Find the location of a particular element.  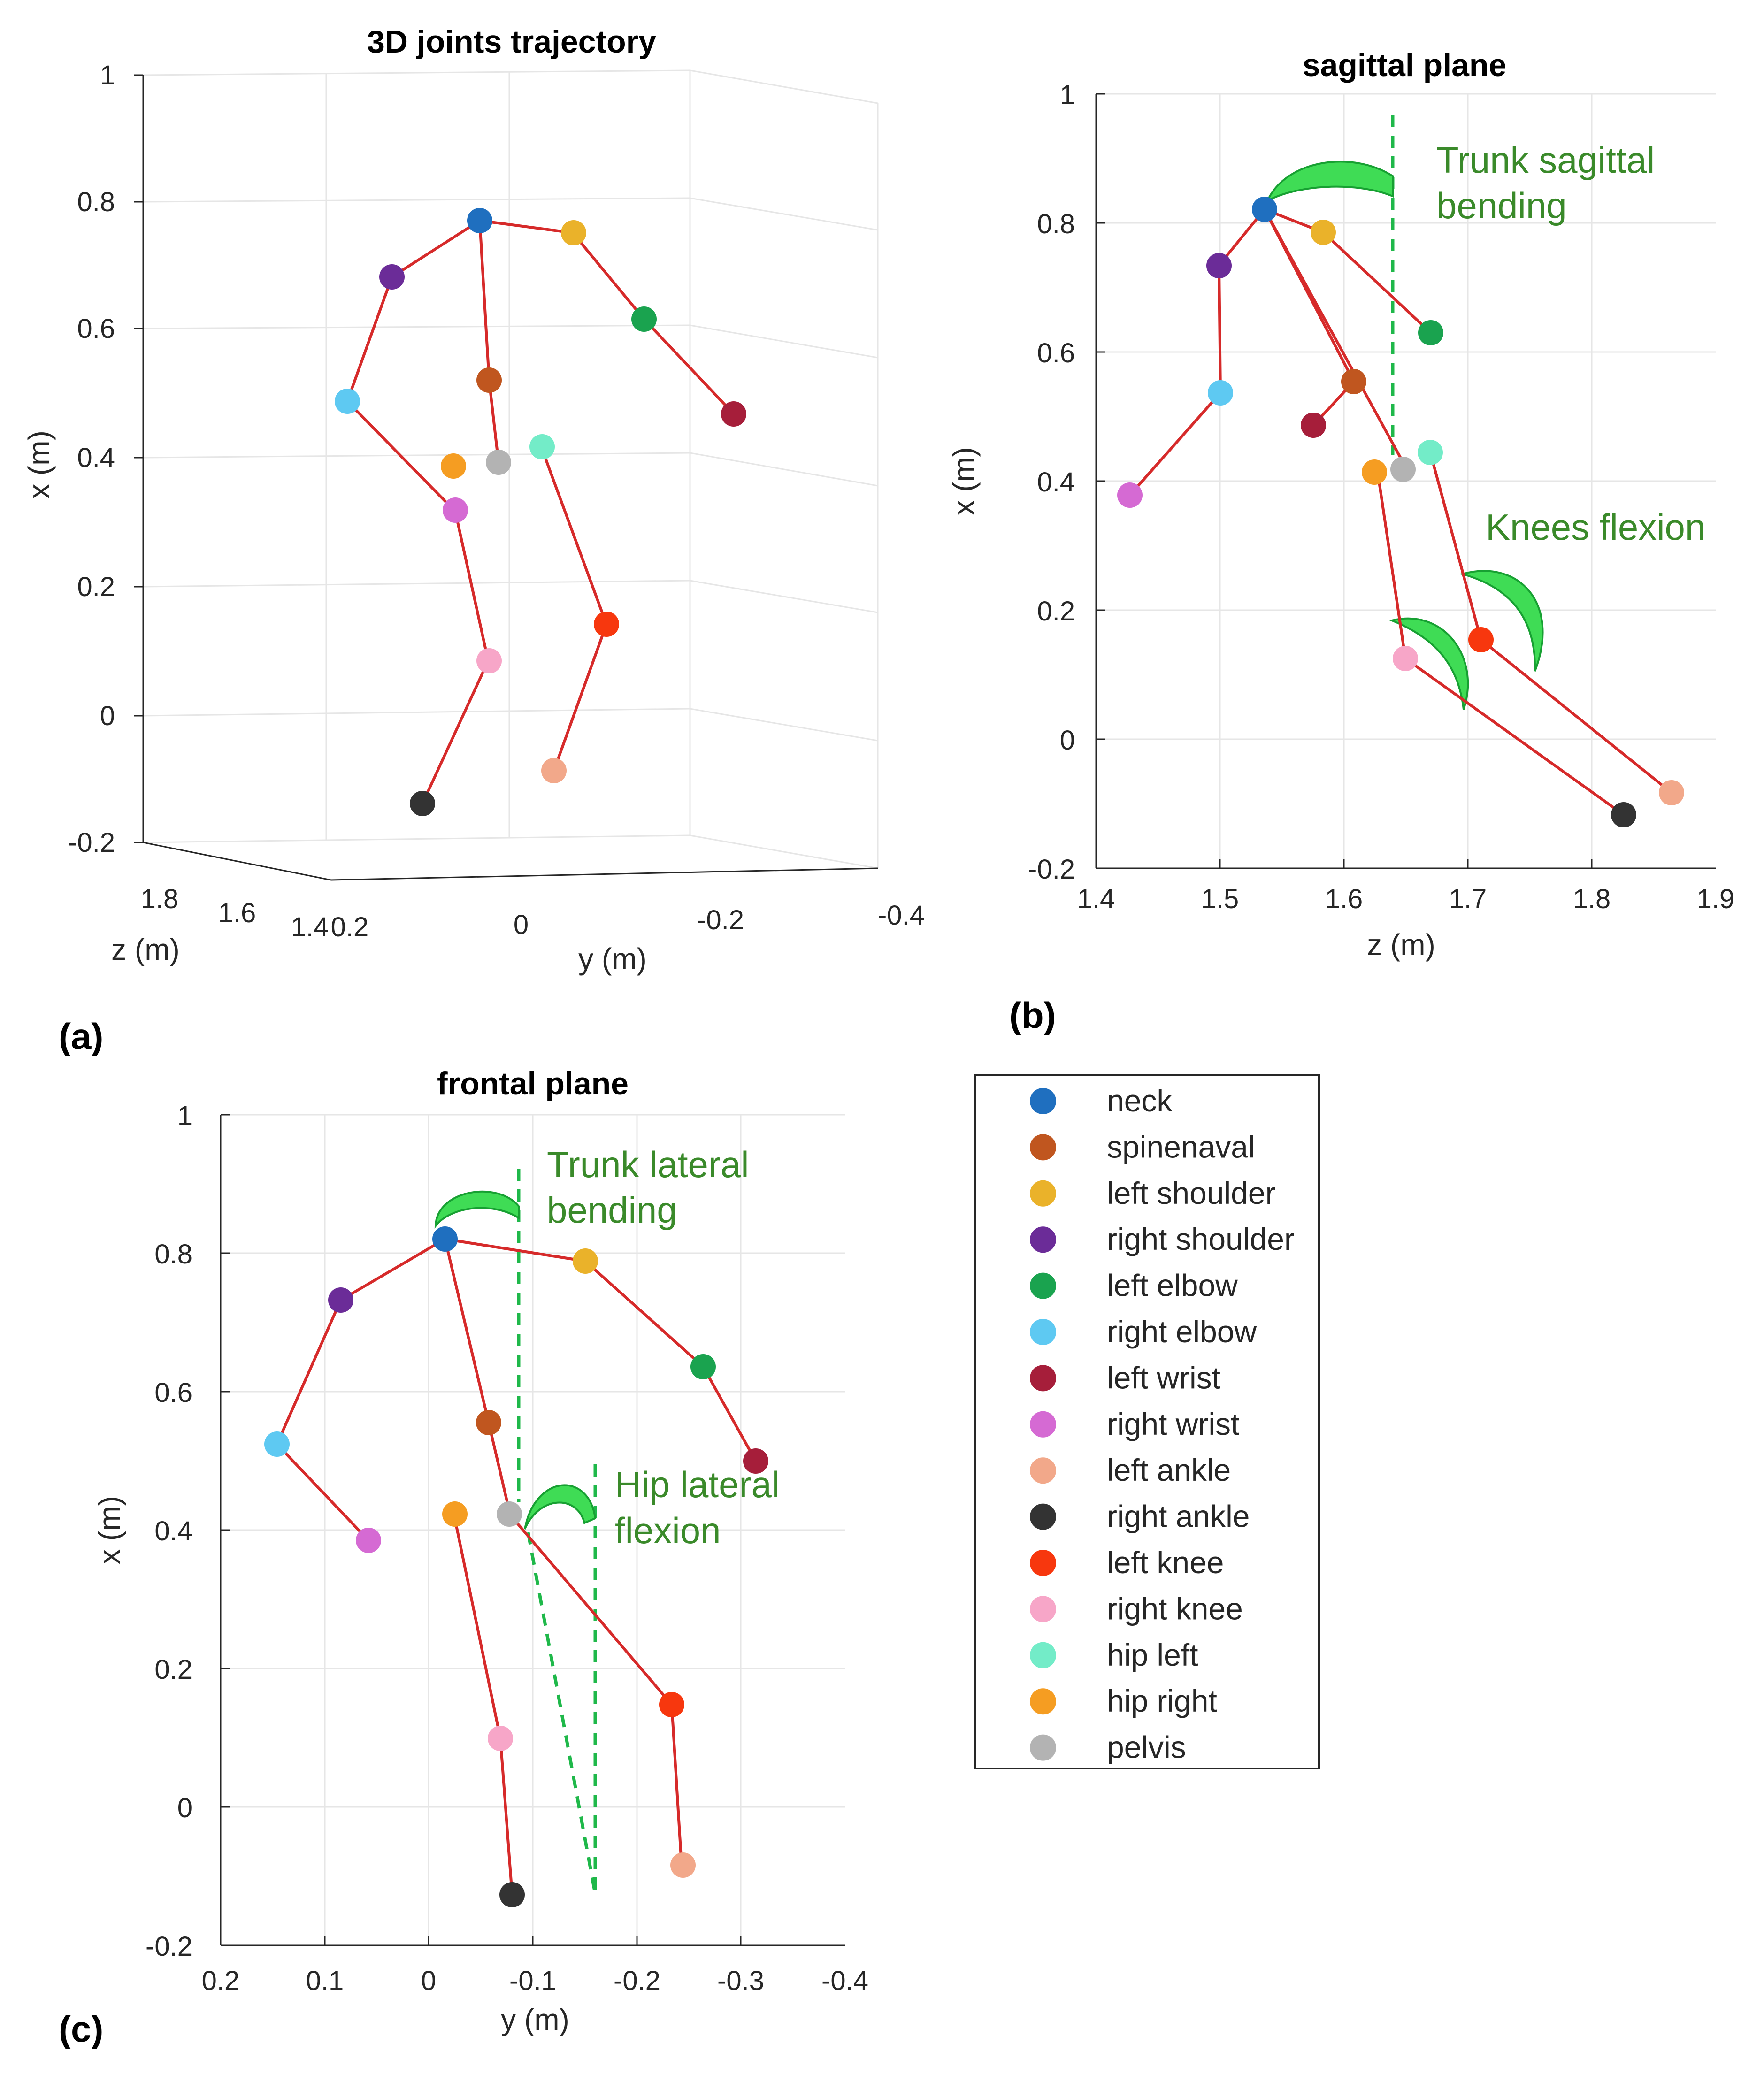

panel-a-title: 3D joints trajectory is located at coordinates (512, 42).